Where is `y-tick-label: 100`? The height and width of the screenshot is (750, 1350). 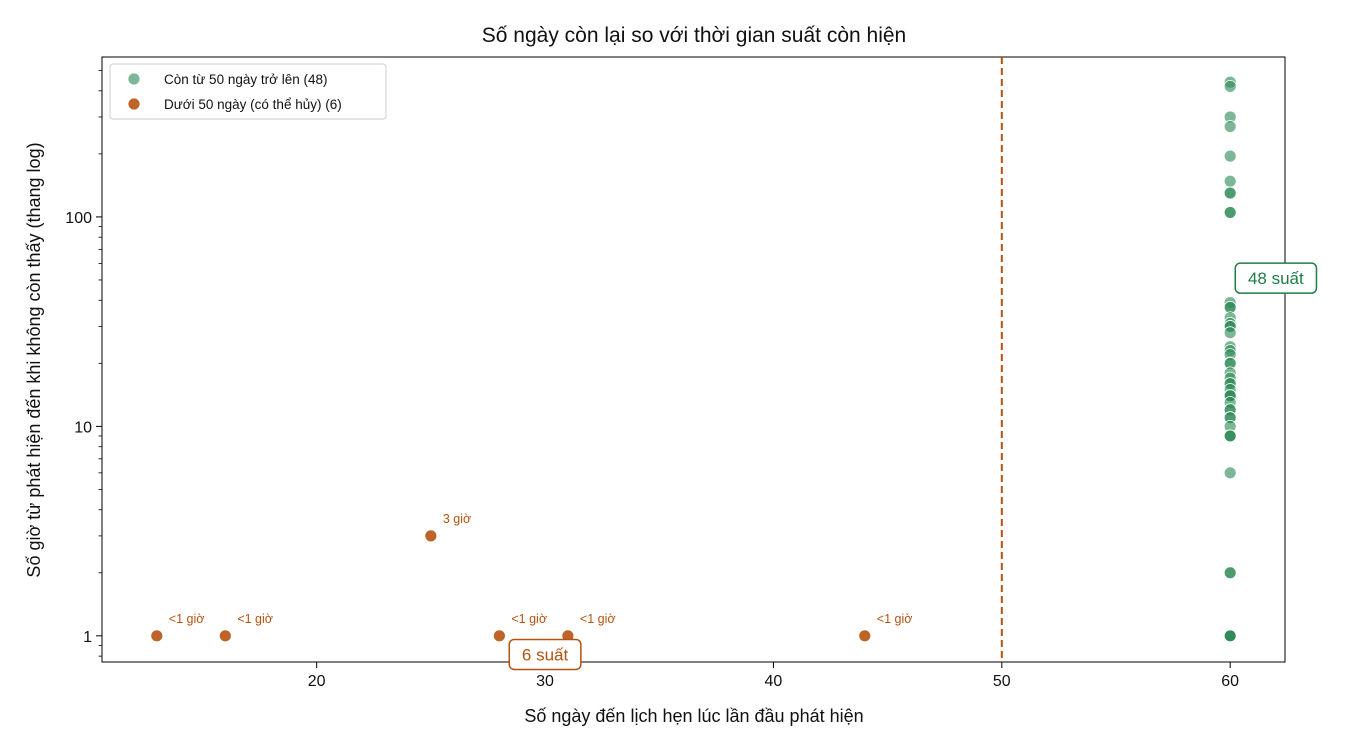 y-tick-label: 100 is located at coordinates (78, 218).